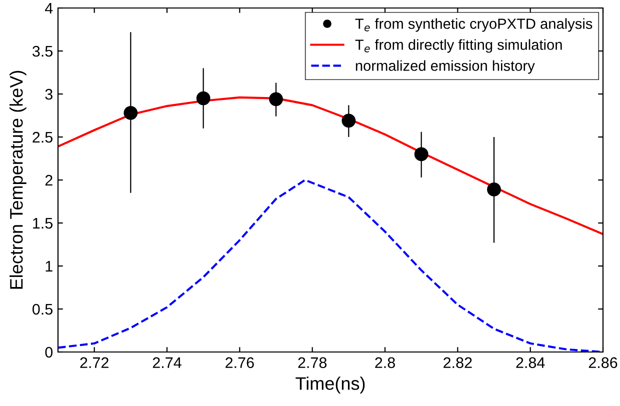 The height and width of the screenshot is (406, 620). I want to click on legend-label: T$_{e}$ from synthetic cryoPXTD analysis, so click(473, 25).